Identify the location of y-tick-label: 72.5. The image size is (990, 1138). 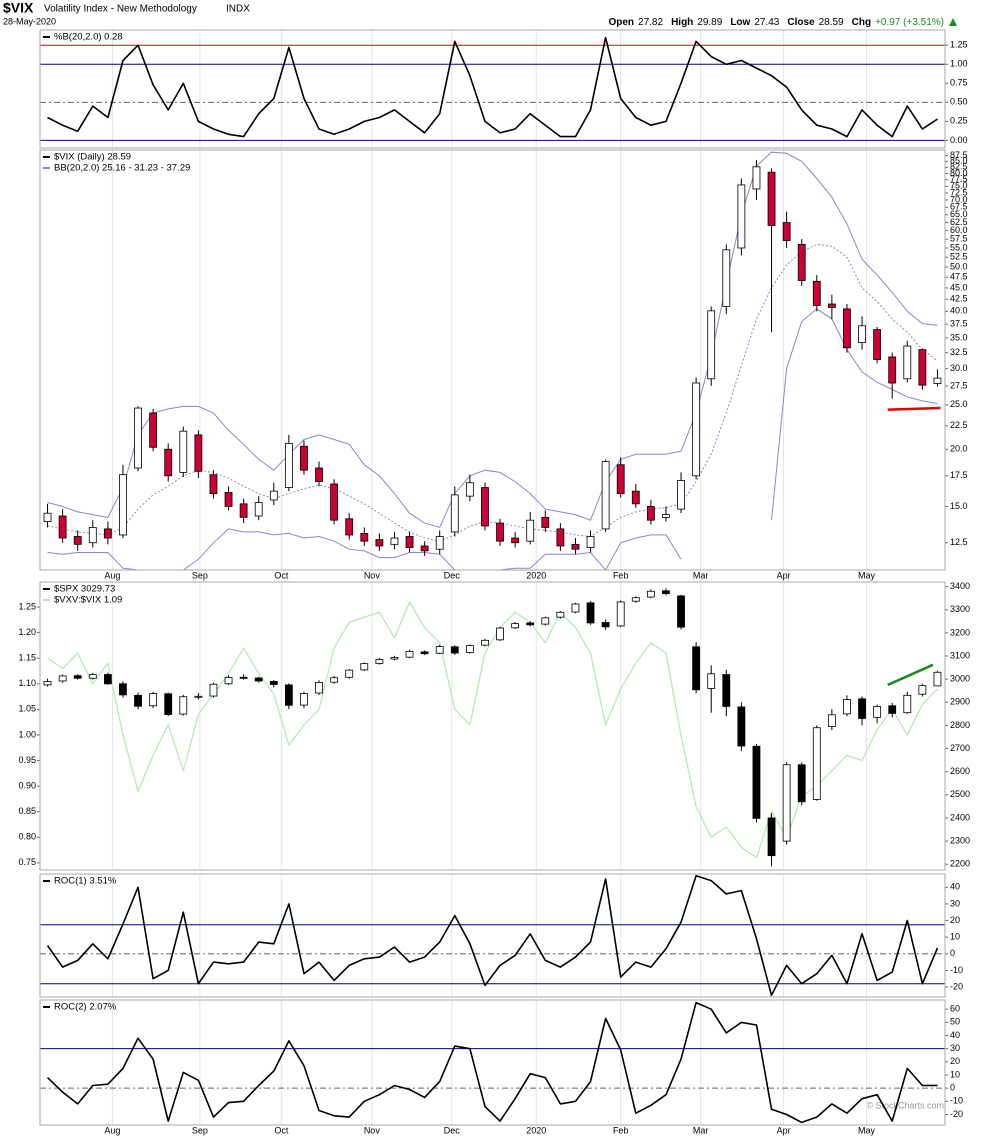
(959, 192).